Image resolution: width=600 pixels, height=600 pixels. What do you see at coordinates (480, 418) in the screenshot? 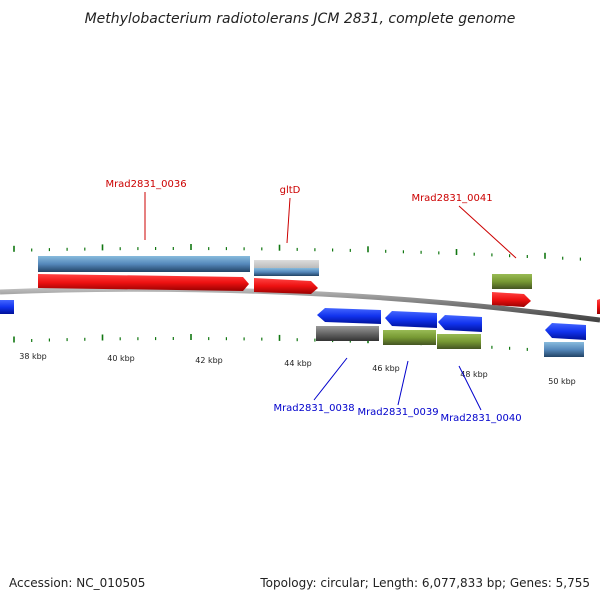
I see `gene-label-0040: Mrad2831_0040` at bounding box center [480, 418].